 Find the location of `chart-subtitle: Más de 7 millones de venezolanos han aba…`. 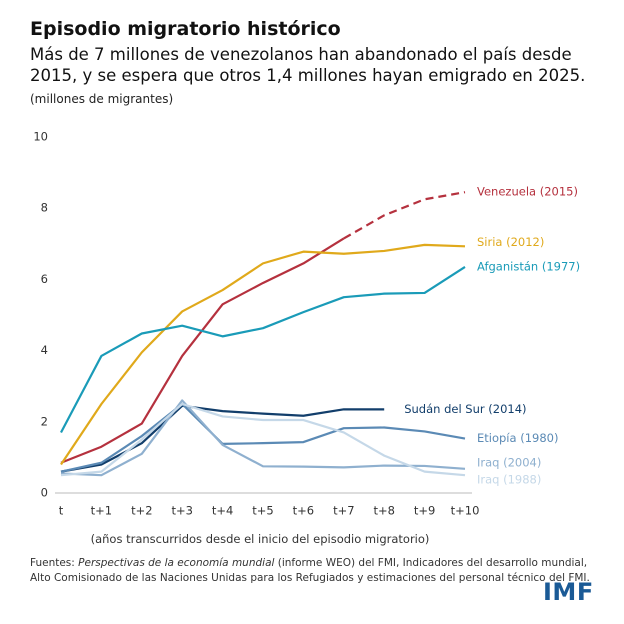

chart-subtitle: Más de 7 millones de venezolanos han aba… is located at coordinates (308, 65).